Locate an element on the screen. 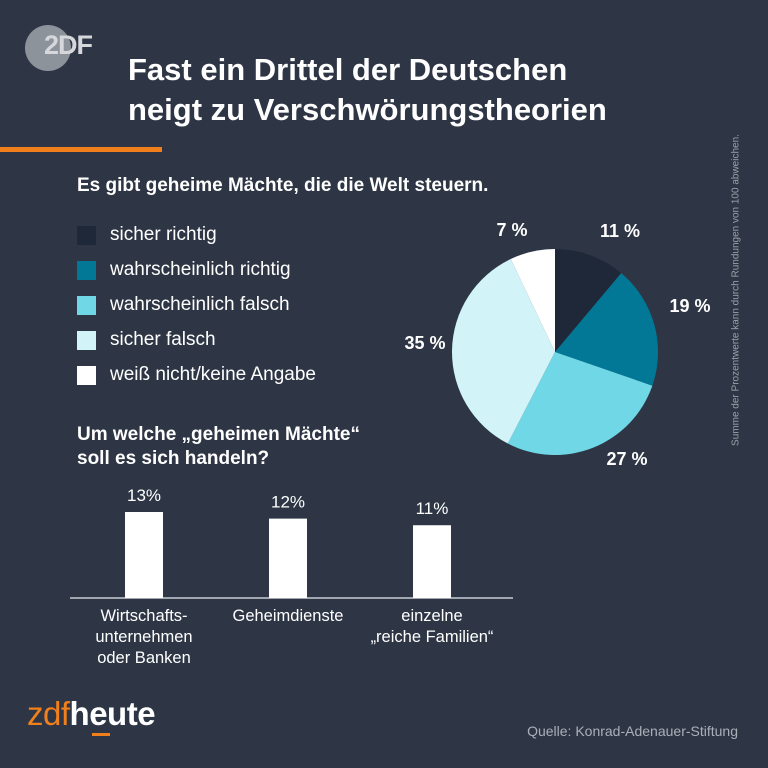 The height and width of the screenshot is (768, 768). title-line-2: neigt zu Verschwörungstheorien is located at coordinates (367, 109).